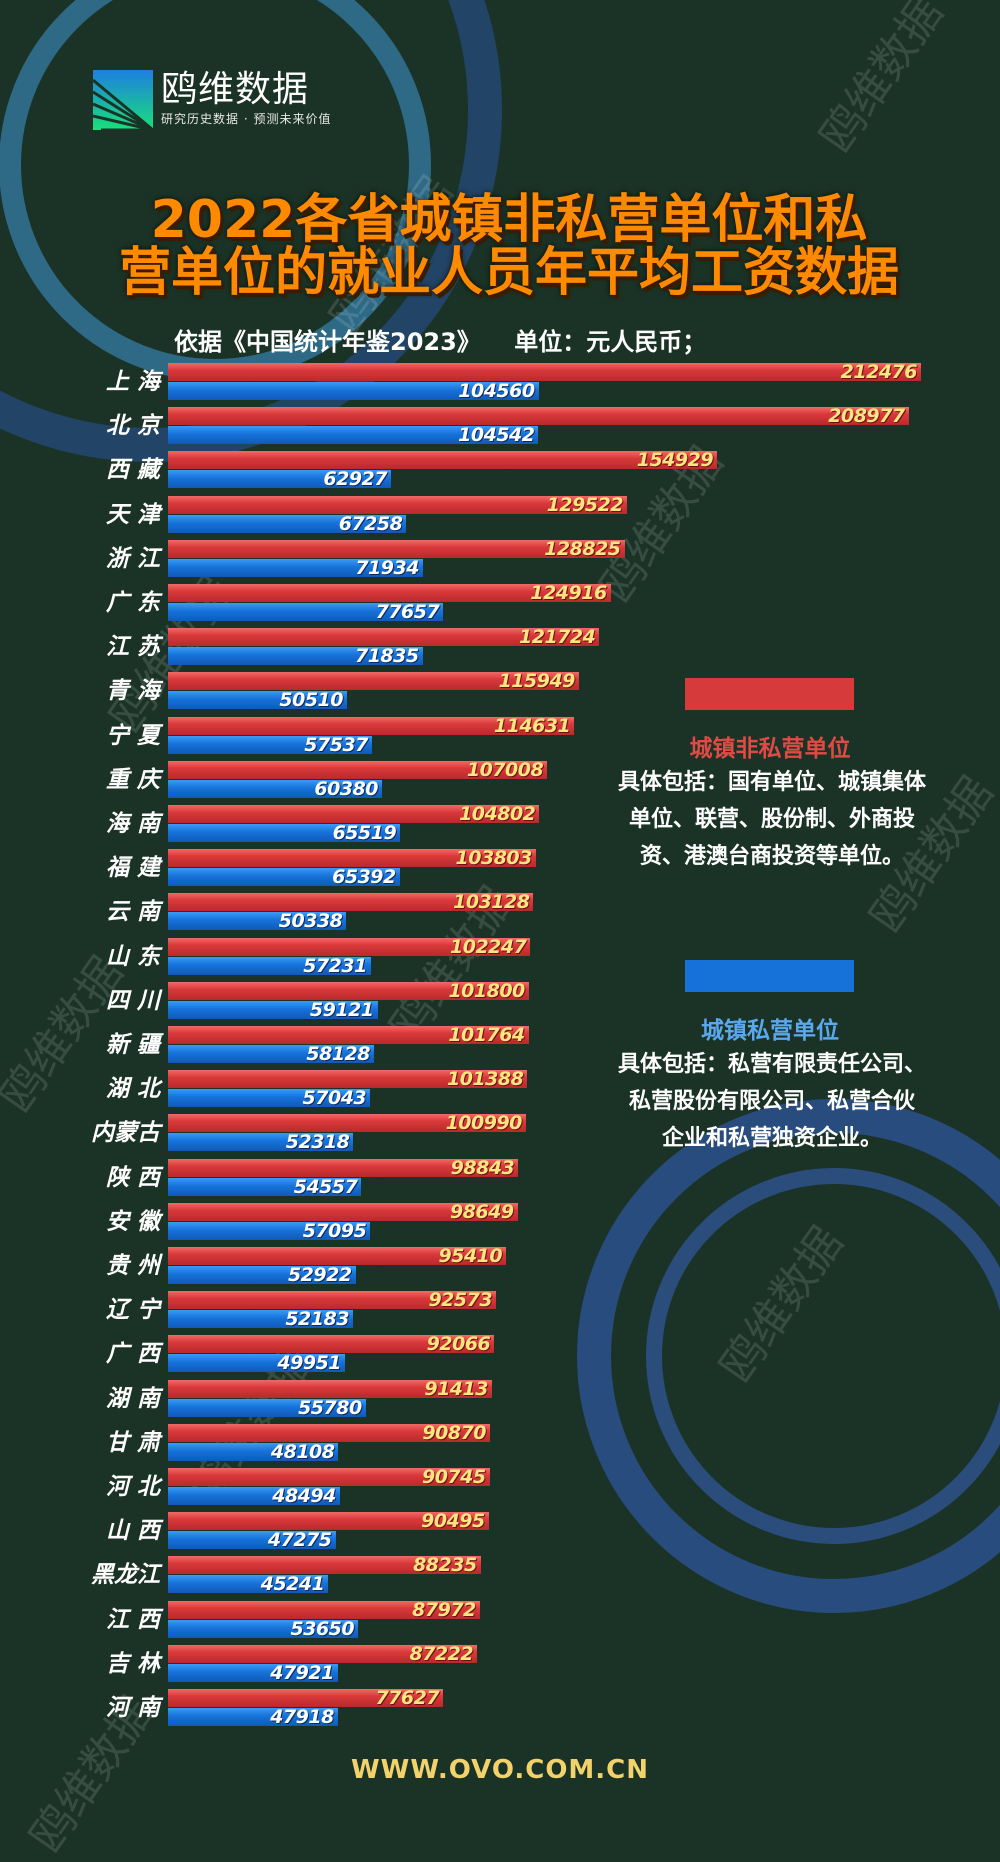 This screenshot has width=1000, height=1862. I want to click on category-label: 贵 州, so click(132, 1266).